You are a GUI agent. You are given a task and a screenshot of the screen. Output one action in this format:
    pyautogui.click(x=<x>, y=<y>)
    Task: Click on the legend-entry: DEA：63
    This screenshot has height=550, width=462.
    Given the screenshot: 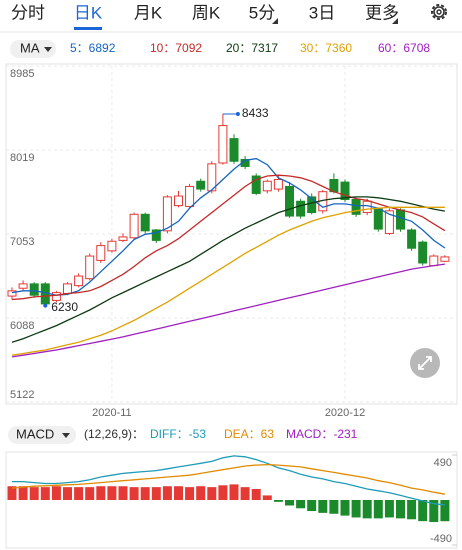 What is the action you would take?
    pyautogui.click(x=249, y=434)
    